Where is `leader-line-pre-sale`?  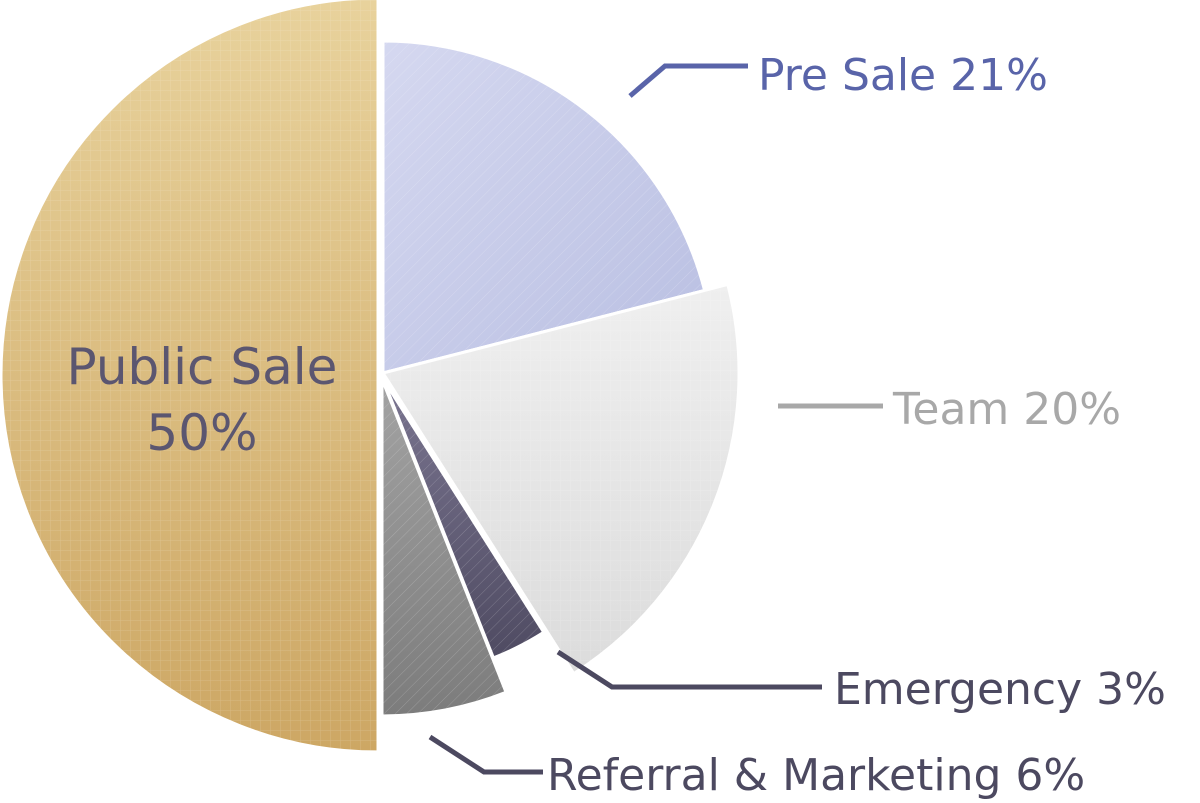
leader-line-pre-sale is located at coordinates (689, 81).